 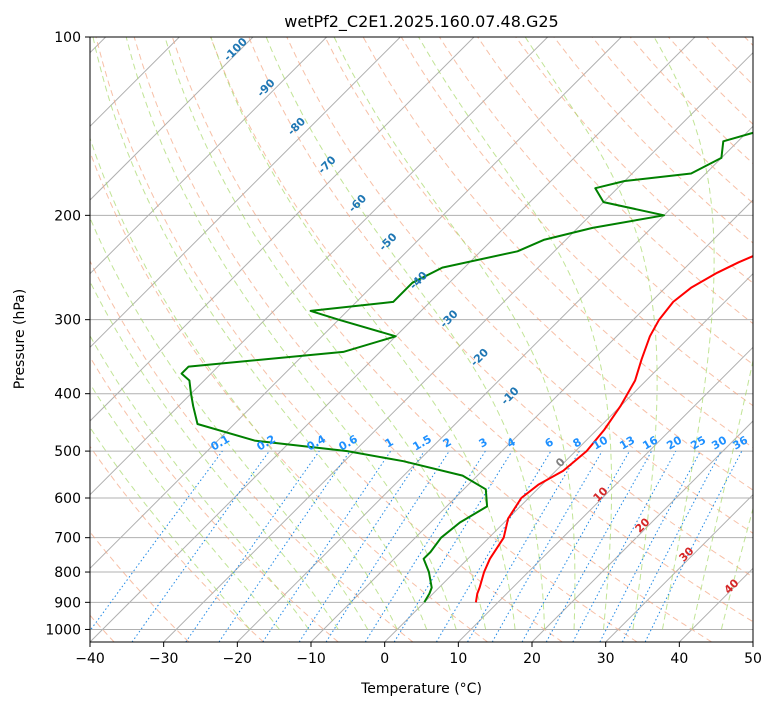 I want to click on x-tick-label: −30, so click(x=164, y=659).